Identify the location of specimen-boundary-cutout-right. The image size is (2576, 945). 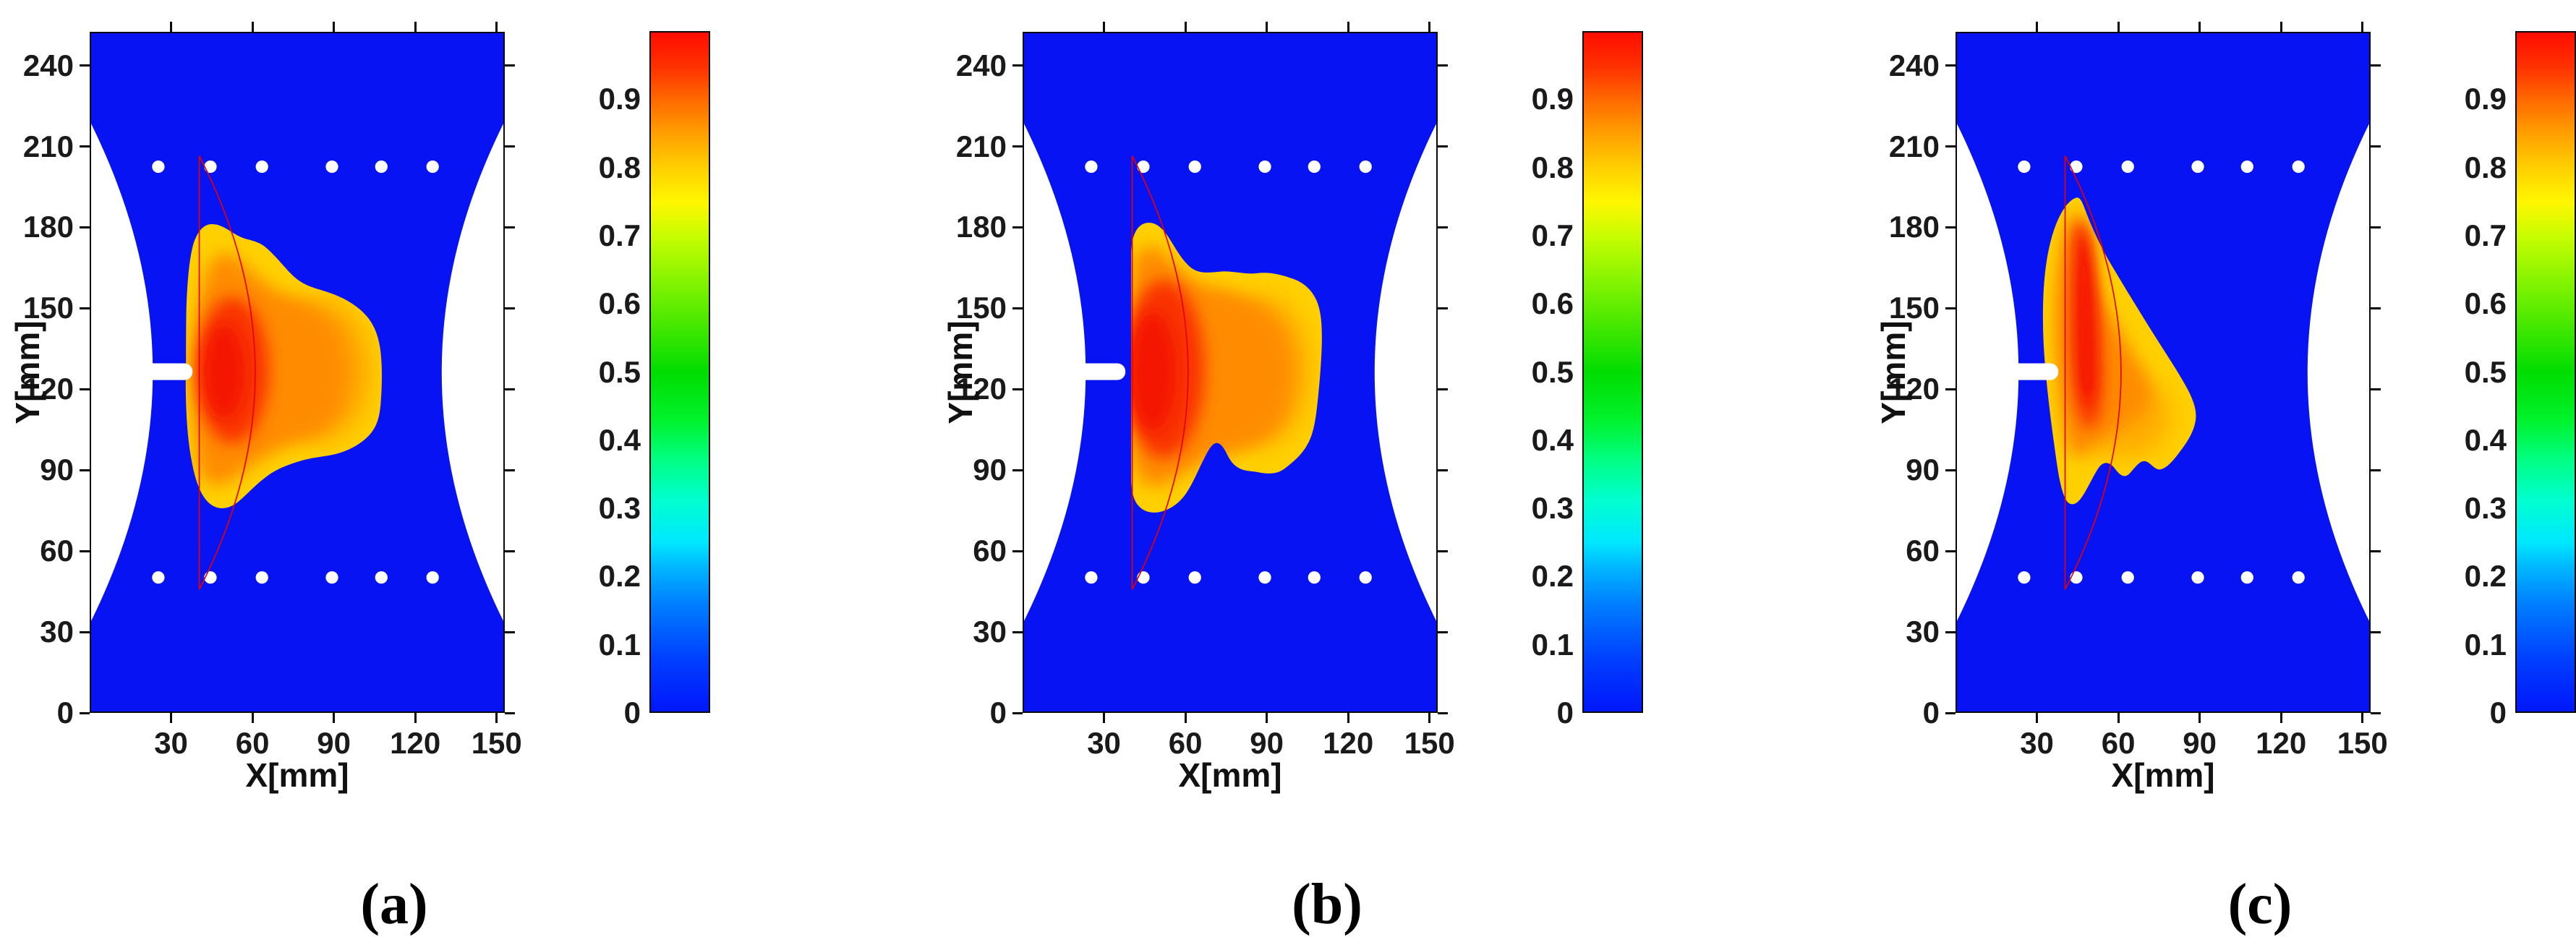
(473, 373).